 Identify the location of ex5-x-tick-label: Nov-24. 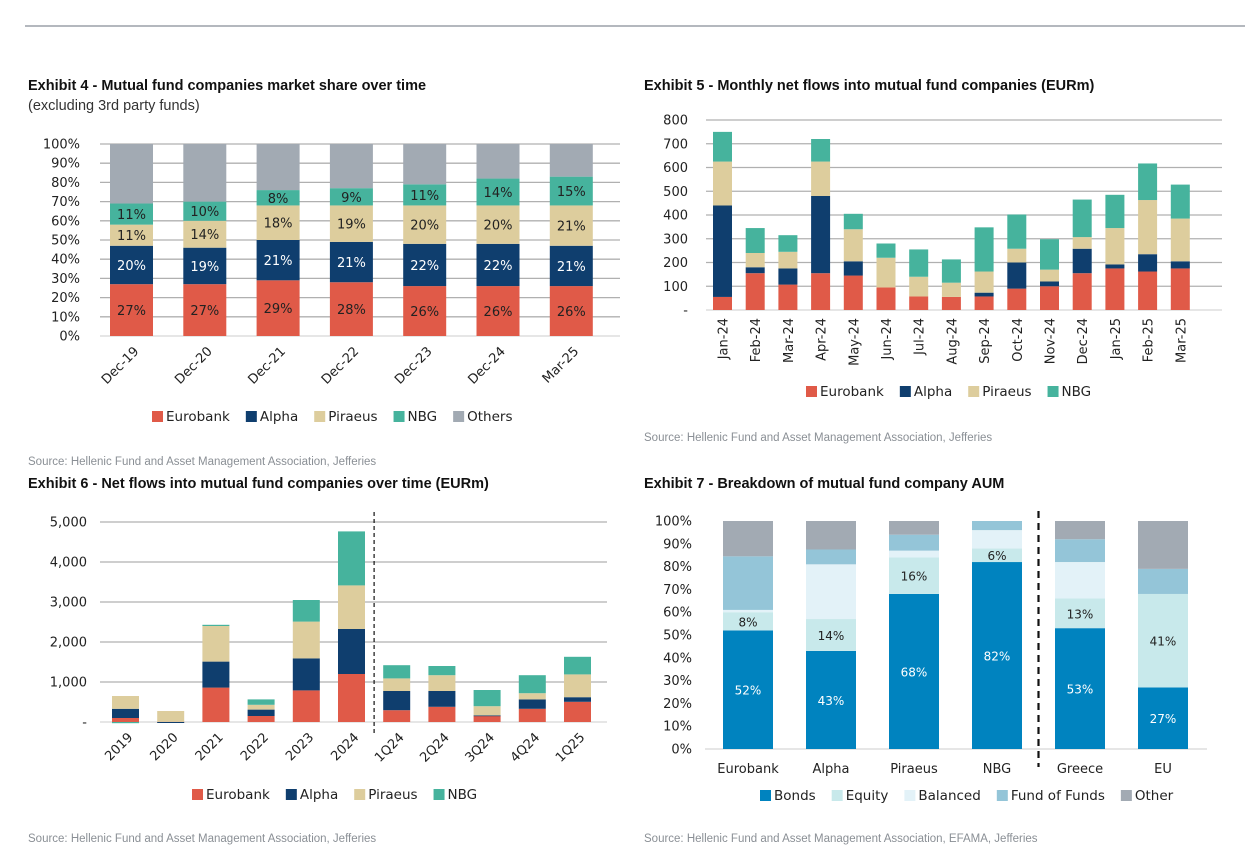
(1051, 341).